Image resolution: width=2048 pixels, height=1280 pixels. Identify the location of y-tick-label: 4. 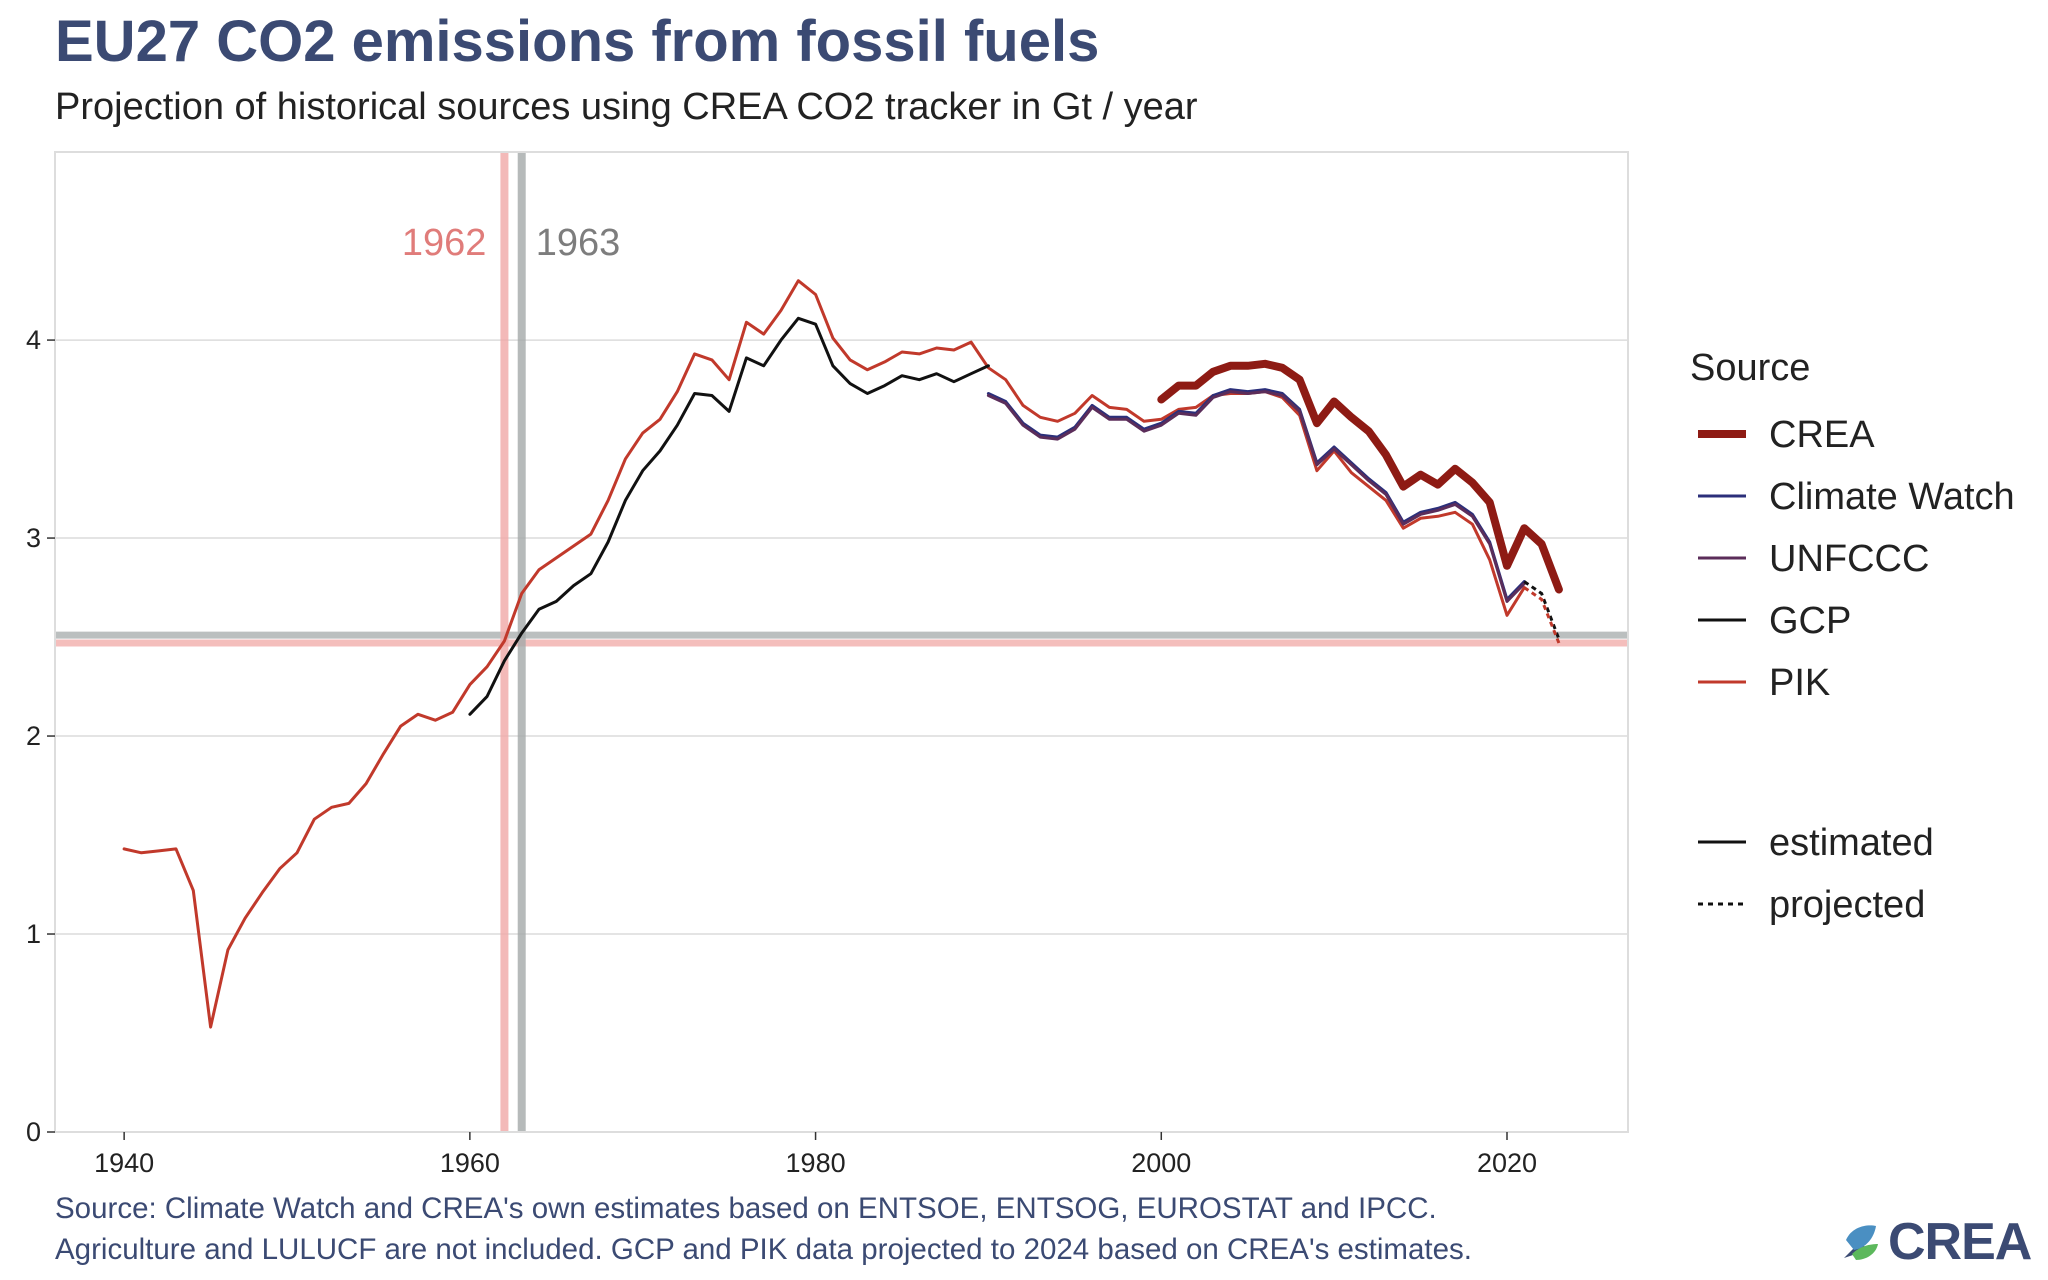
(33, 340).